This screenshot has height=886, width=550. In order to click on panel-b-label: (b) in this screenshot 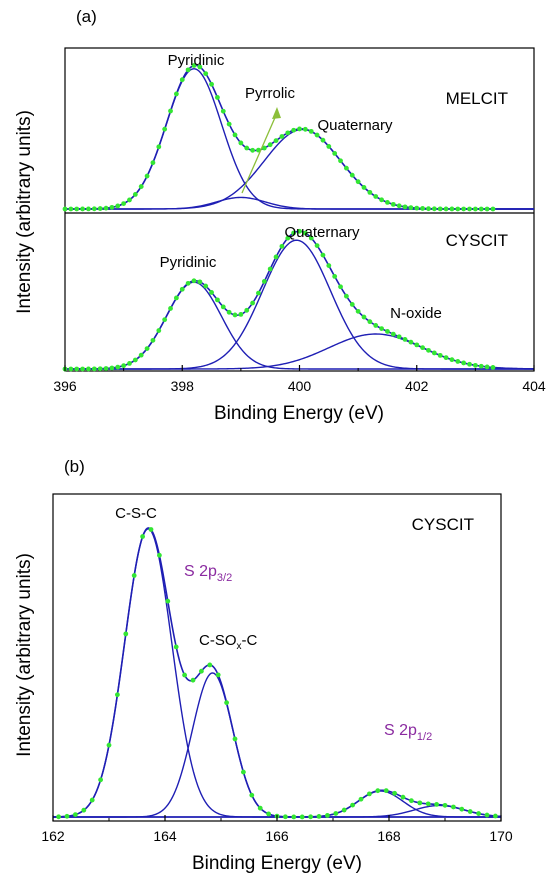, I will do `click(74, 466)`.